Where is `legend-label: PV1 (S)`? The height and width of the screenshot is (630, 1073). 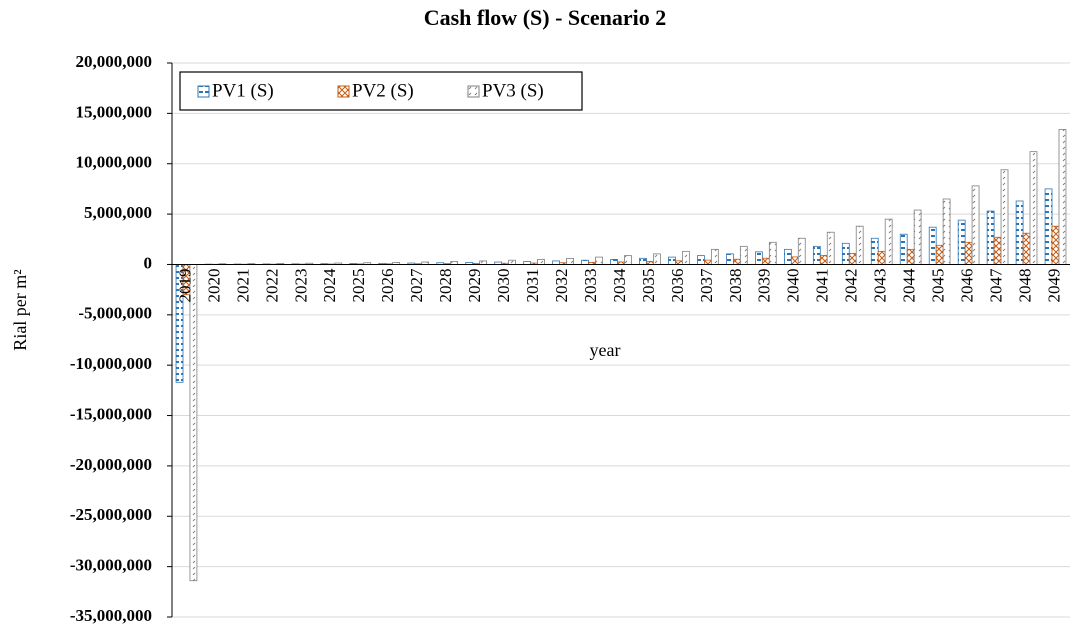 legend-label: PV1 (S) is located at coordinates (243, 90).